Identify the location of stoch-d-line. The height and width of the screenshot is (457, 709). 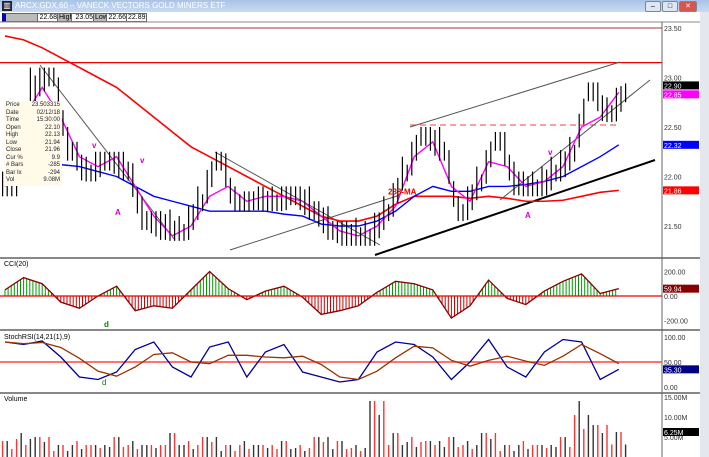
(312, 361).